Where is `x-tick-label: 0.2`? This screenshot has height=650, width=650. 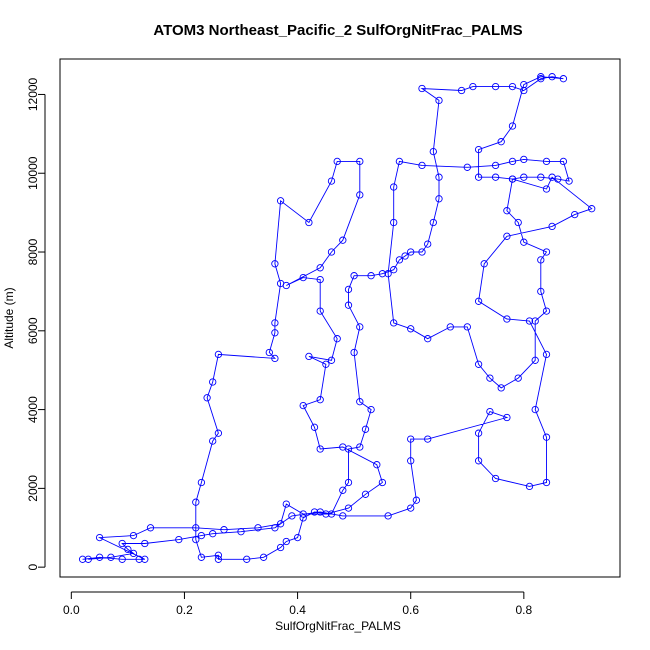 x-tick-label: 0.2 is located at coordinates (184, 610).